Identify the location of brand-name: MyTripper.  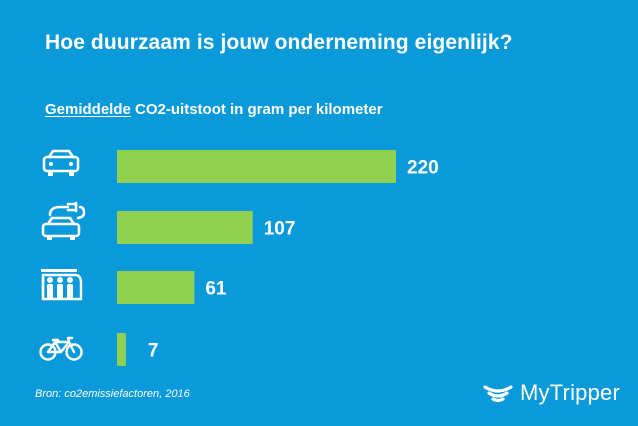
(570, 392).